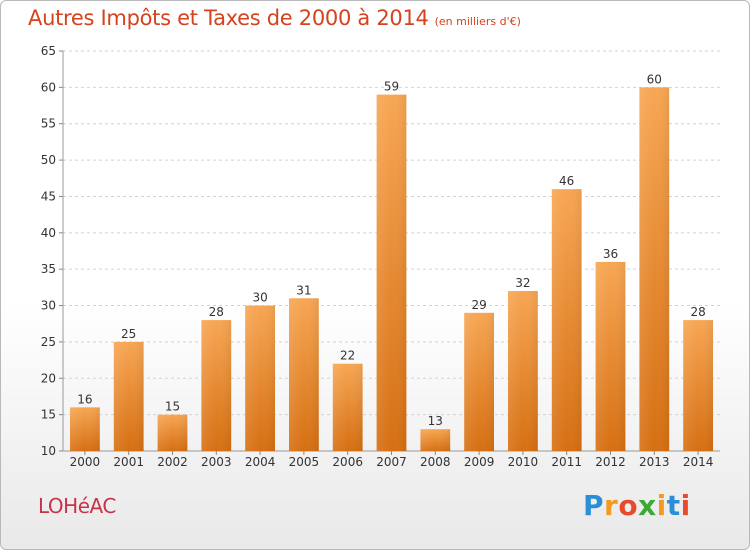  Describe the element at coordinates (391, 273) in the screenshot. I see `bar-shade-2007` at that location.